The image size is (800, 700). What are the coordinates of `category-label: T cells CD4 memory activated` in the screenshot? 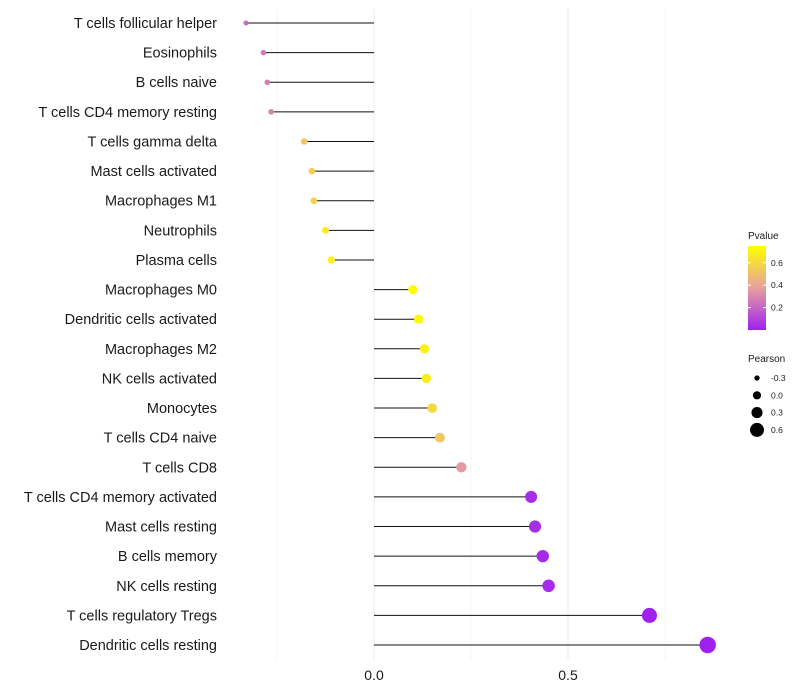 It's located at (120, 498).